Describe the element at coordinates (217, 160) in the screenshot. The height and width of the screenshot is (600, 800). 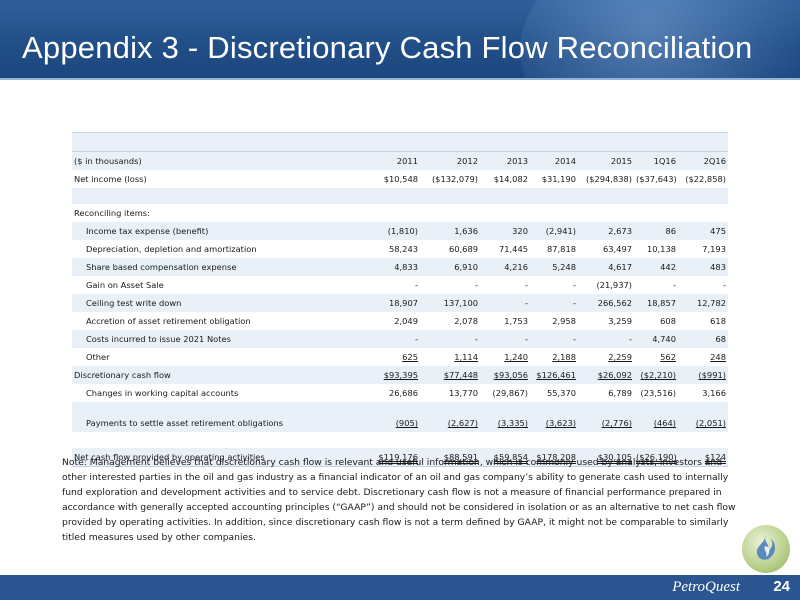
I see `units-label: ($ in thousands)` at that location.